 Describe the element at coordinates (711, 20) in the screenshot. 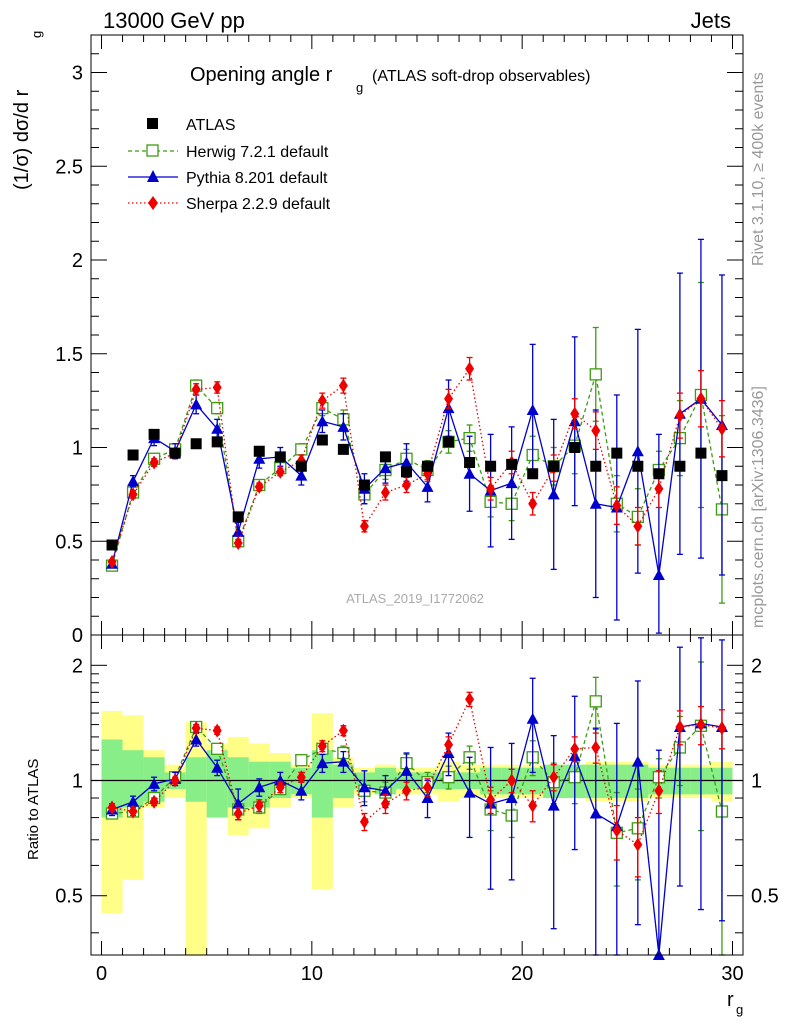

I see `header-right: Jets` at that location.